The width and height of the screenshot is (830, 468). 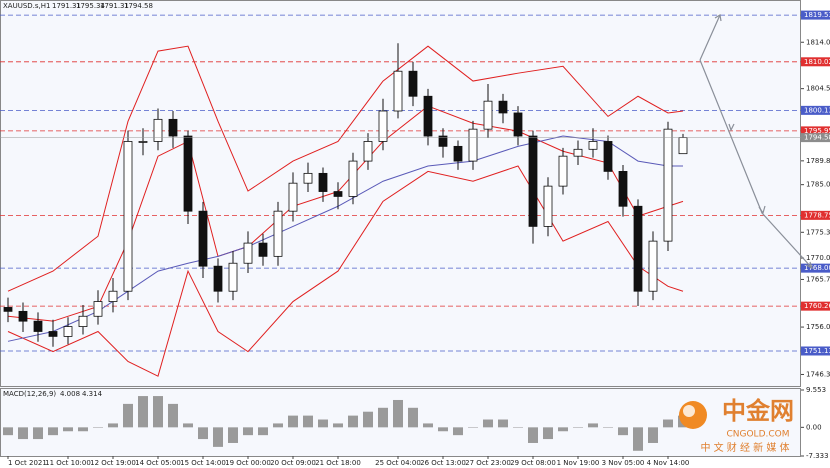 I want to click on y-tick-label: 1804.55, so click(x=818, y=89).